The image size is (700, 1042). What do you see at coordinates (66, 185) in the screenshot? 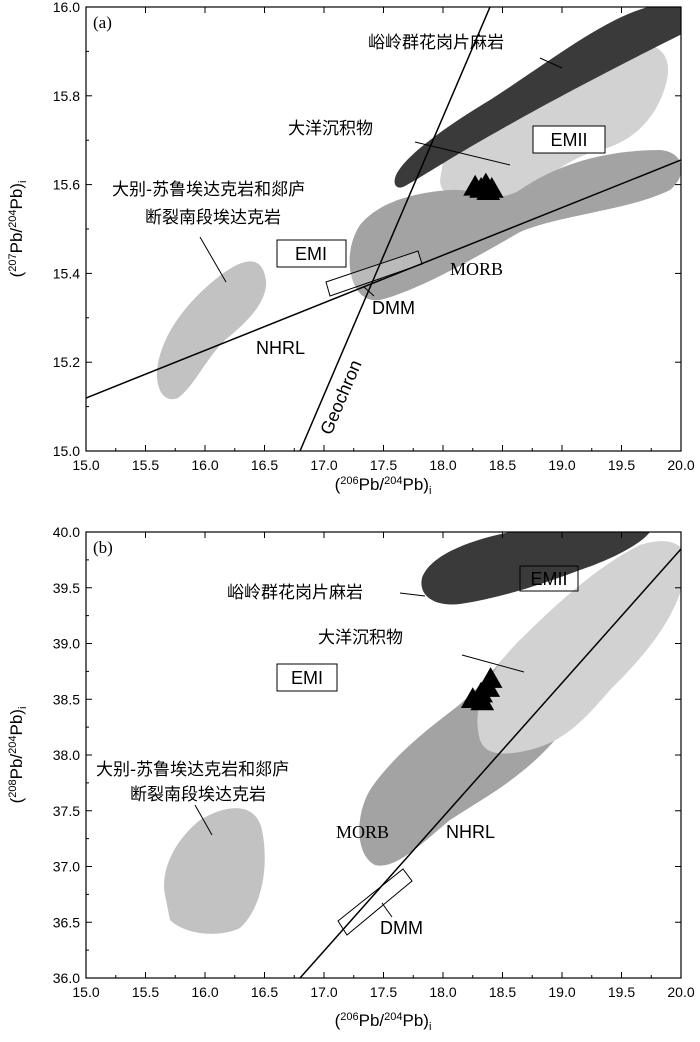
I see `panel-a-y-tick-label: 15.6` at bounding box center [66, 185].